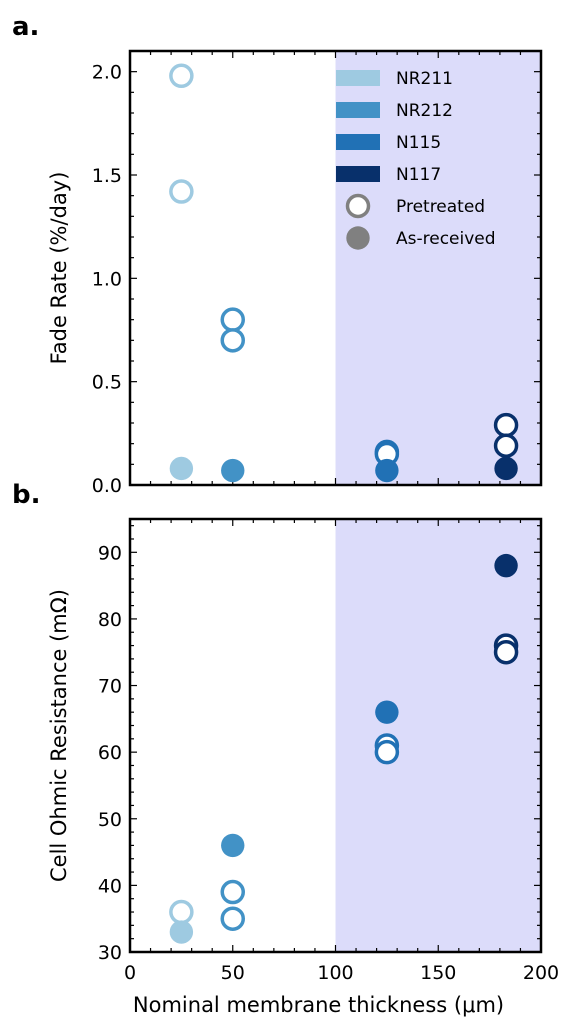 The height and width of the screenshot is (1021, 573). What do you see at coordinates (26, 495) in the screenshot?
I see `panel-b-label: b.` at bounding box center [26, 495].